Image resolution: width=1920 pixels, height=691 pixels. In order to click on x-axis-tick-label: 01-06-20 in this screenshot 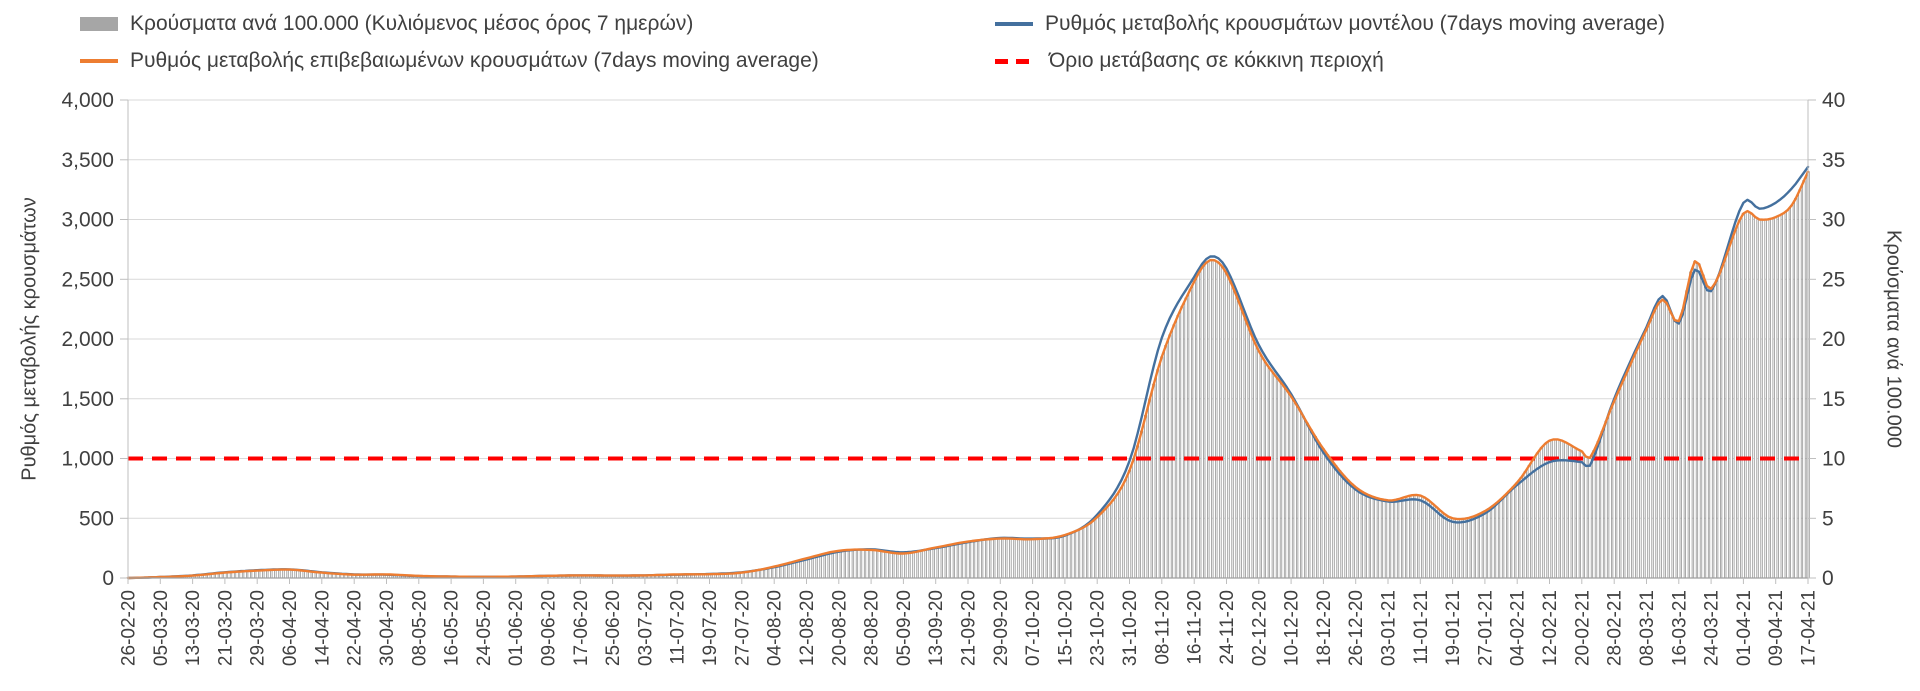, I will do `click(516, 628)`.